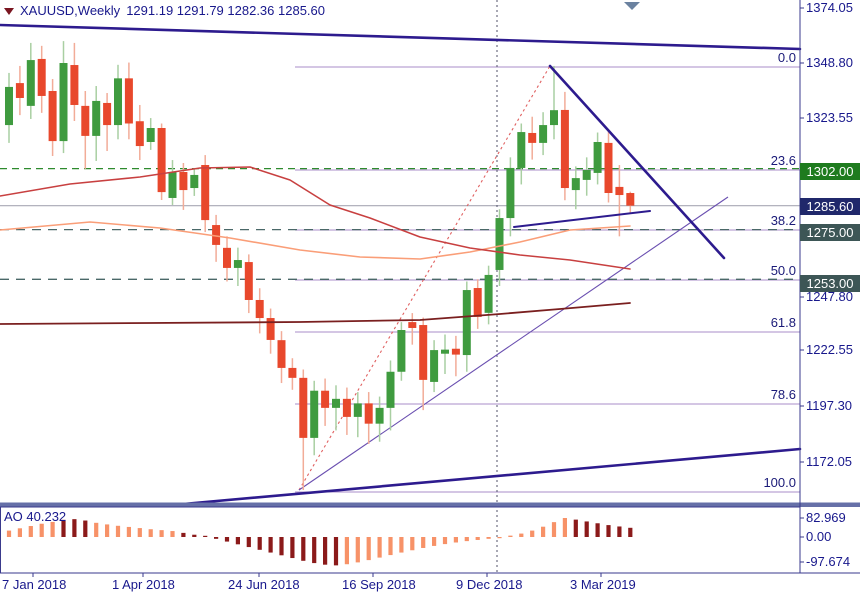 The image size is (860, 596). What do you see at coordinates (143, 584) in the screenshot?
I see `time-scale-label: 1 Apr 2018` at bounding box center [143, 584].